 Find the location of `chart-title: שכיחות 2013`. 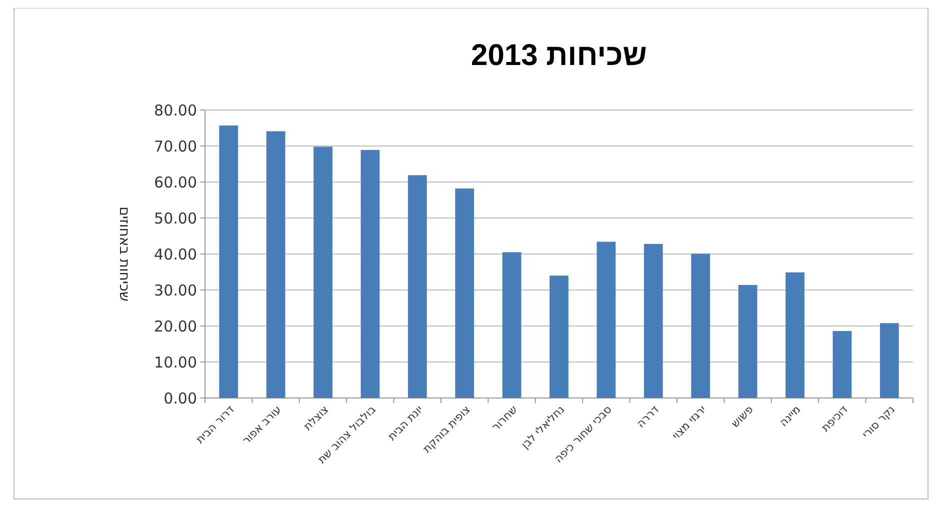

chart-title: שכיחות 2013 is located at coordinates (559, 55).